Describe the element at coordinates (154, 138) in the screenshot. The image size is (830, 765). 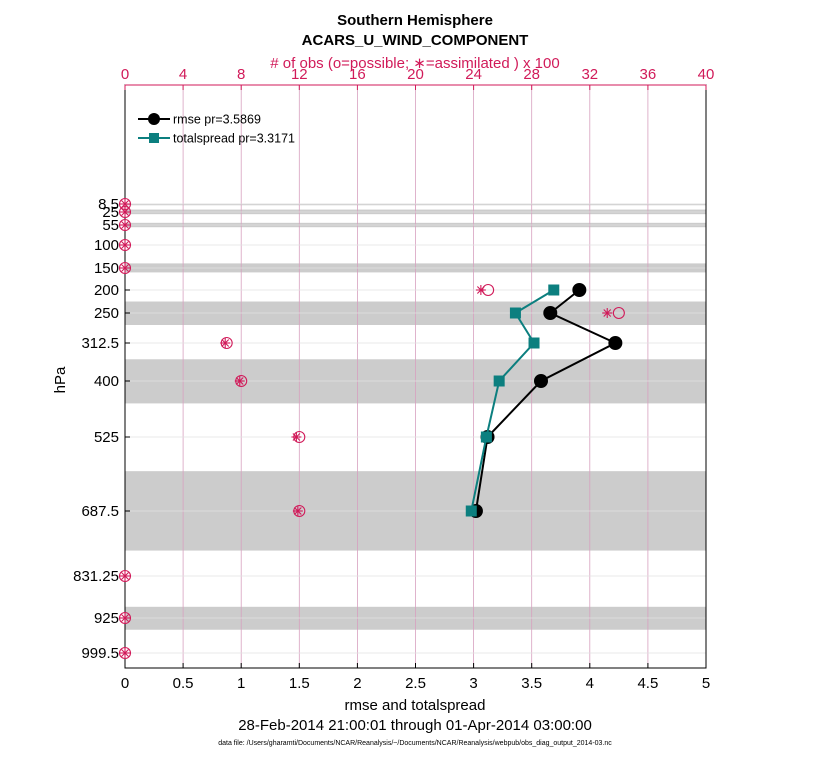
I see `legend-marker-square` at that location.